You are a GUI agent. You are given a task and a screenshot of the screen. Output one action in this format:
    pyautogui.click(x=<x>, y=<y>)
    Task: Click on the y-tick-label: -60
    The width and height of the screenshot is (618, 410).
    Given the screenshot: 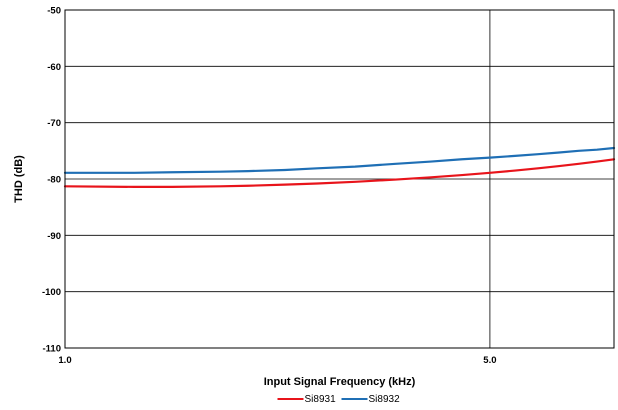 What is the action you would take?
    pyautogui.click(x=54, y=67)
    